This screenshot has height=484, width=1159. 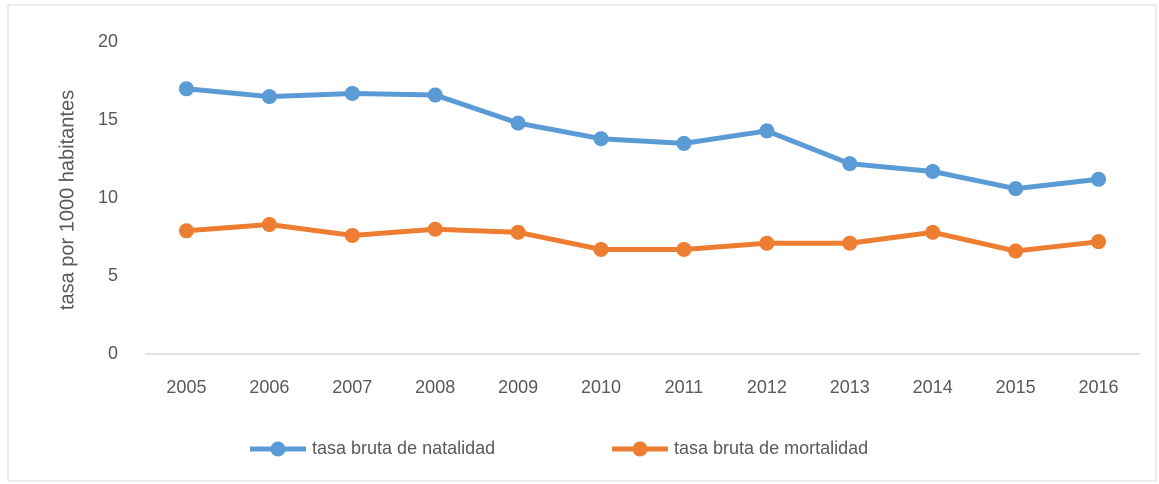 What do you see at coordinates (642, 238) in the screenshot?
I see `series-line` at bounding box center [642, 238].